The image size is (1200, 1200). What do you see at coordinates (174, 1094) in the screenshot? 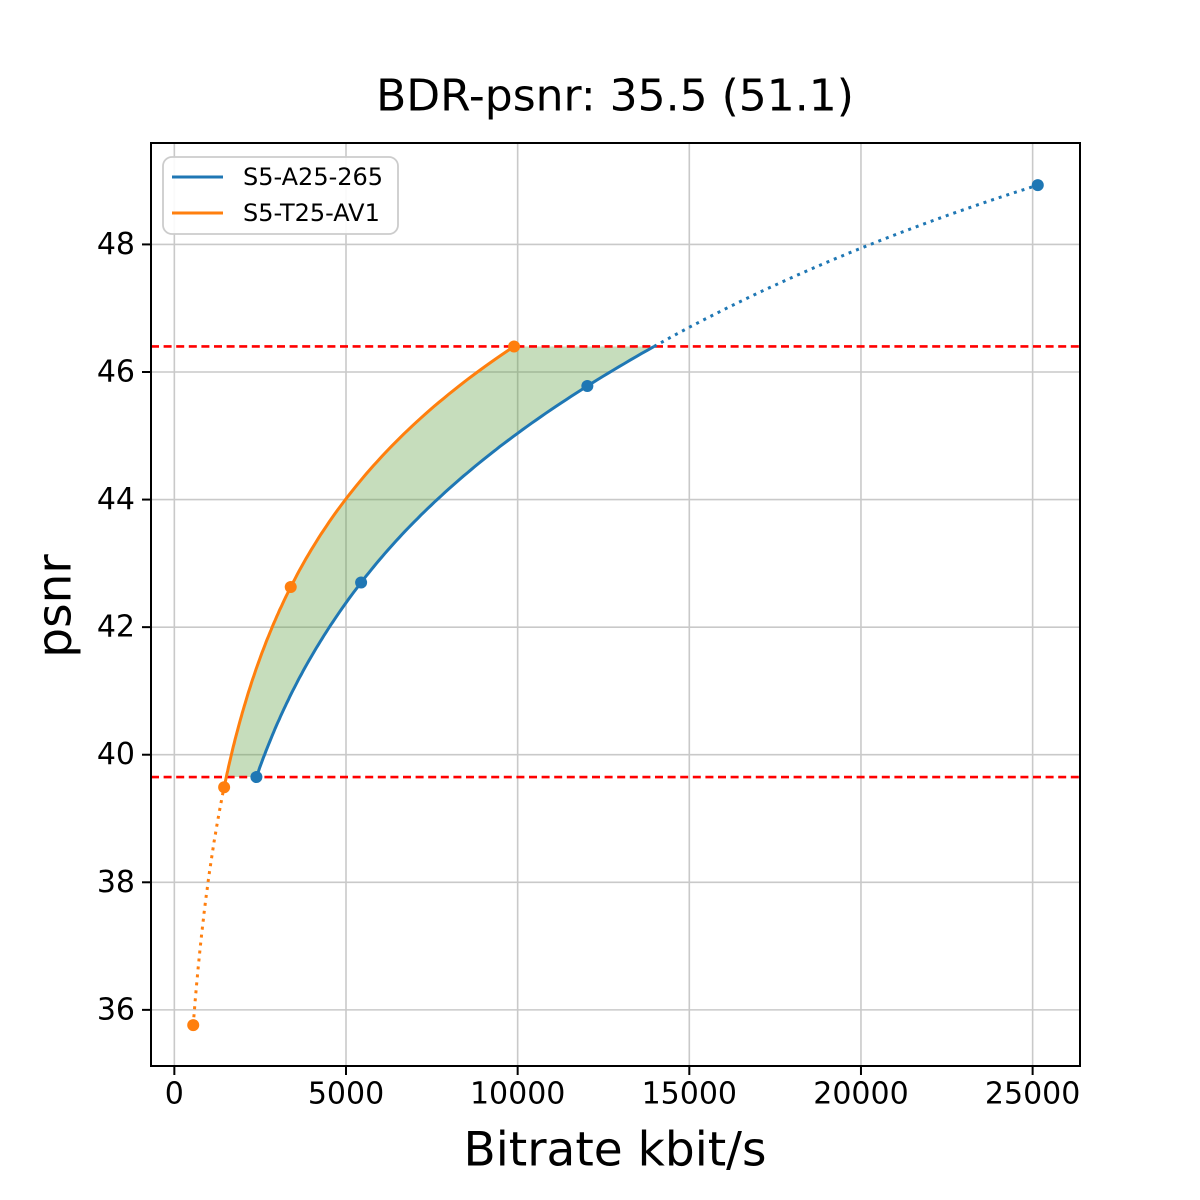
I see `x-tick-label: 0` at bounding box center [174, 1094].